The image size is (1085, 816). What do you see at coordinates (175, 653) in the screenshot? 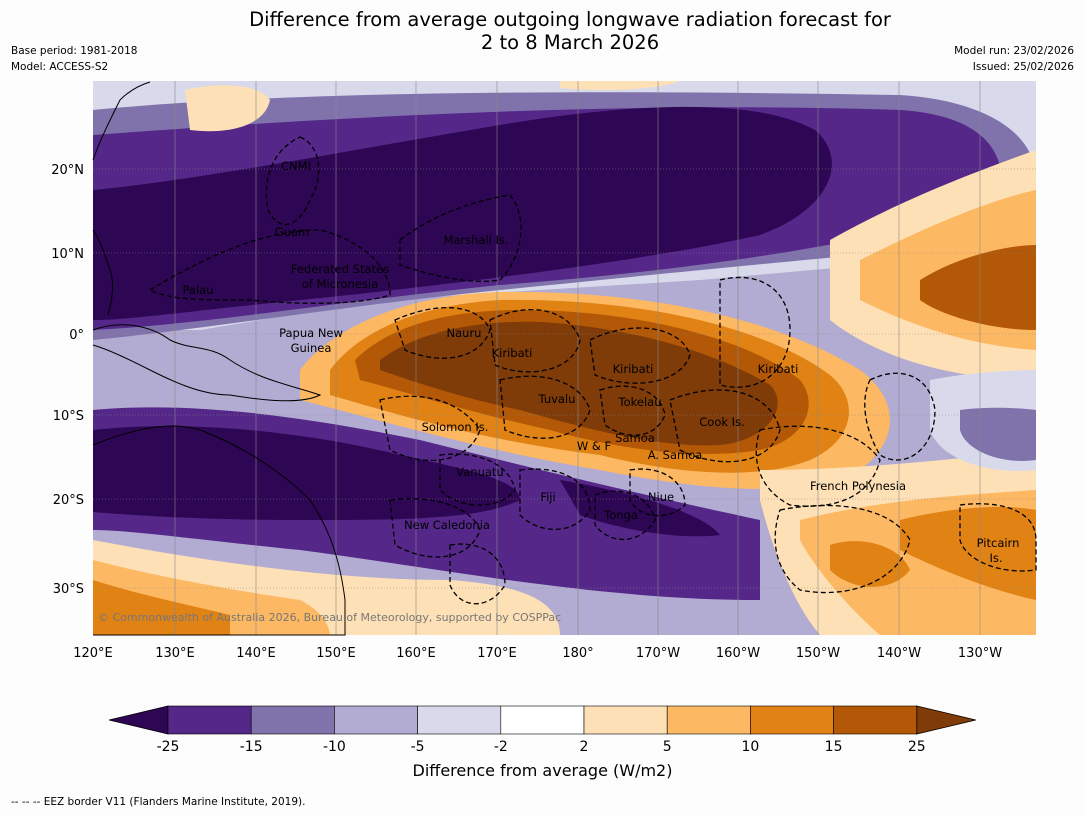
I see `lon-tick-label: 130°E` at bounding box center [175, 653].